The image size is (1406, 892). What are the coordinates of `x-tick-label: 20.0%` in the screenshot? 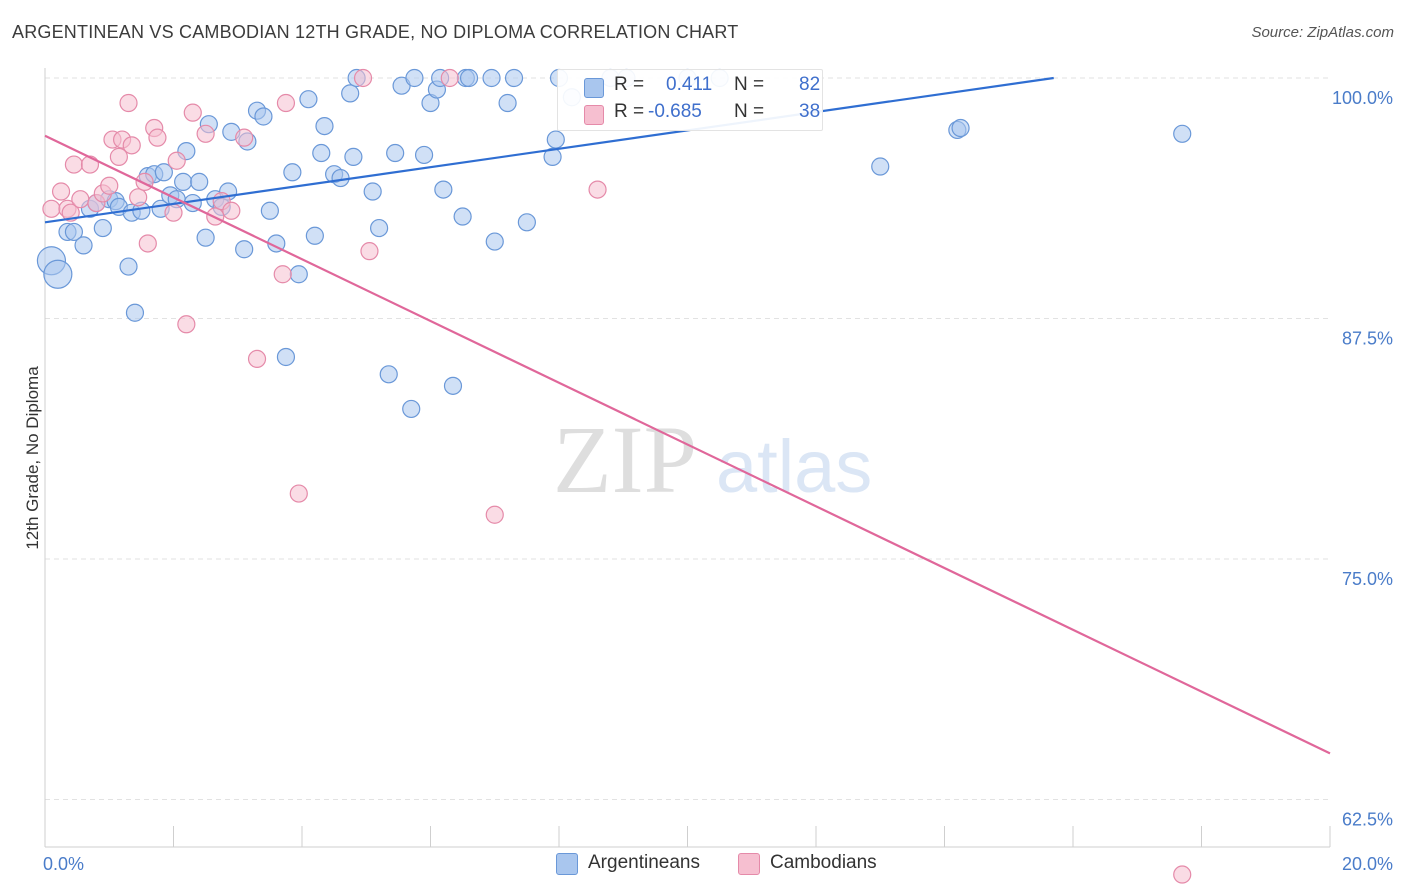 It's located at (1367, 864).